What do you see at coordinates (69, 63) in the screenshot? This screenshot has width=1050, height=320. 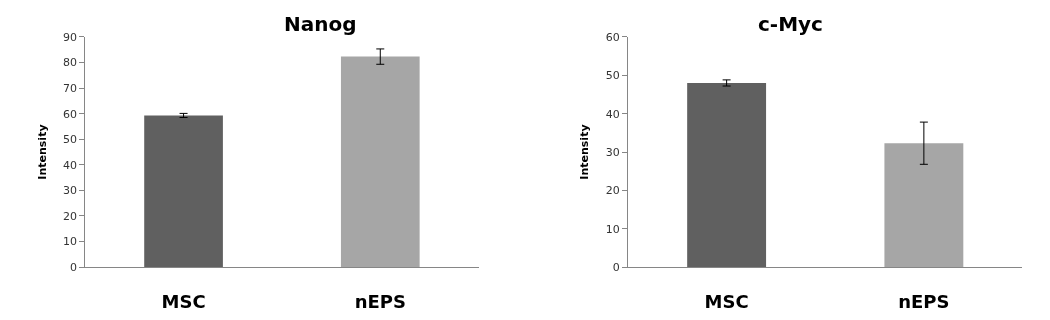 I see `y-tick-label: 80` at bounding box center [69, 63].